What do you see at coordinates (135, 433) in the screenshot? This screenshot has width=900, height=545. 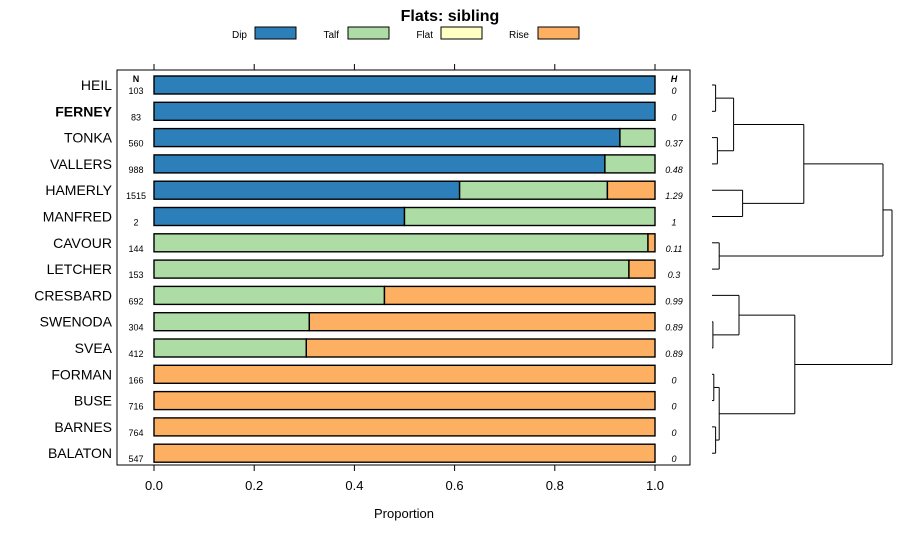 I see `n-value: 764` at bounding box center [135, 433].